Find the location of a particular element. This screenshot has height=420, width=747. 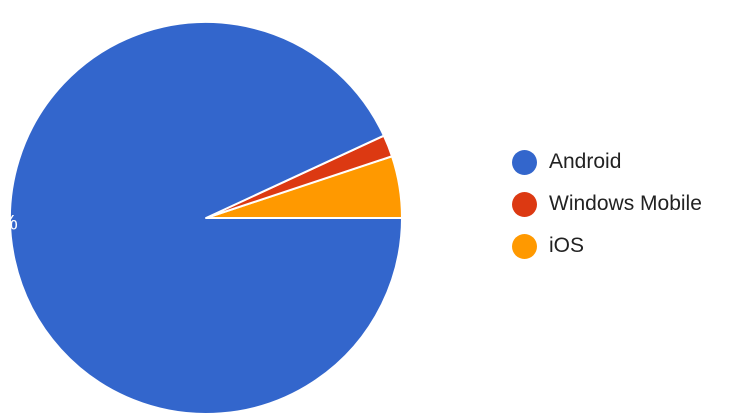

pie-slice-labels: 93,1% is located at coordinates (9, 223).